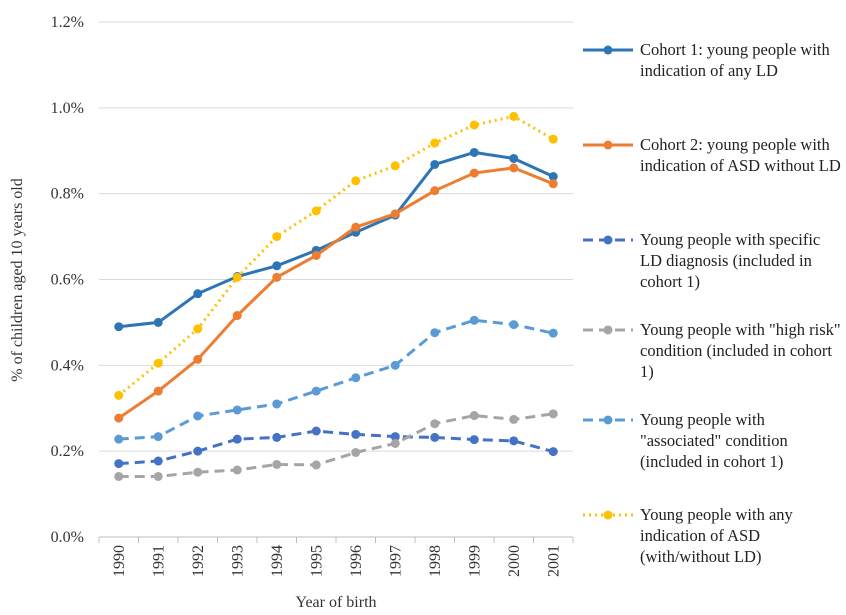  What do you see at coordinates (553, 561) in the screenshot?
I see `x-tick-label: 2001` at bounding box center [553, 561].